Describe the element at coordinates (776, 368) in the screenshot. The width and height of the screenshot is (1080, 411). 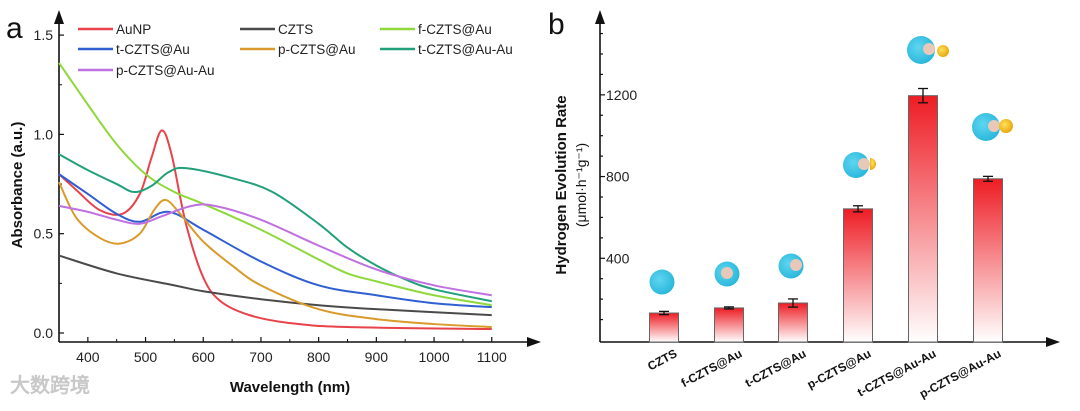
I see `x-category-label: t-CZTS@Au` at that location.